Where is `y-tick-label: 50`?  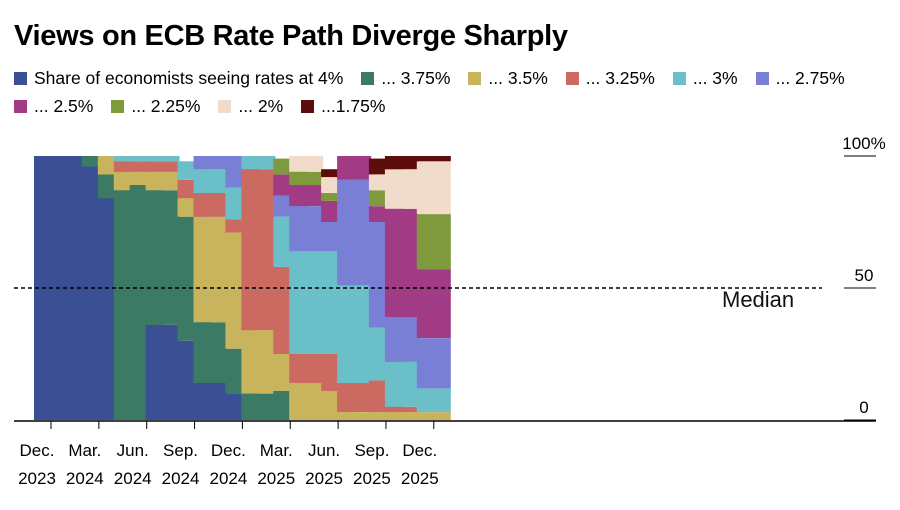 y-tick-label: 50 is located at coordinates (864, 275).